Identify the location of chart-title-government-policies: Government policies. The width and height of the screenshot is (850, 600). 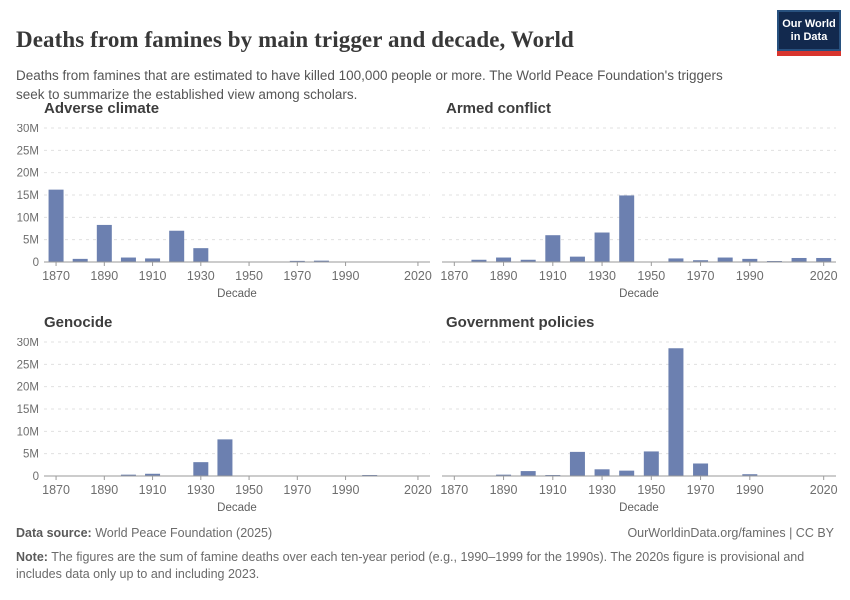
(520, 322).